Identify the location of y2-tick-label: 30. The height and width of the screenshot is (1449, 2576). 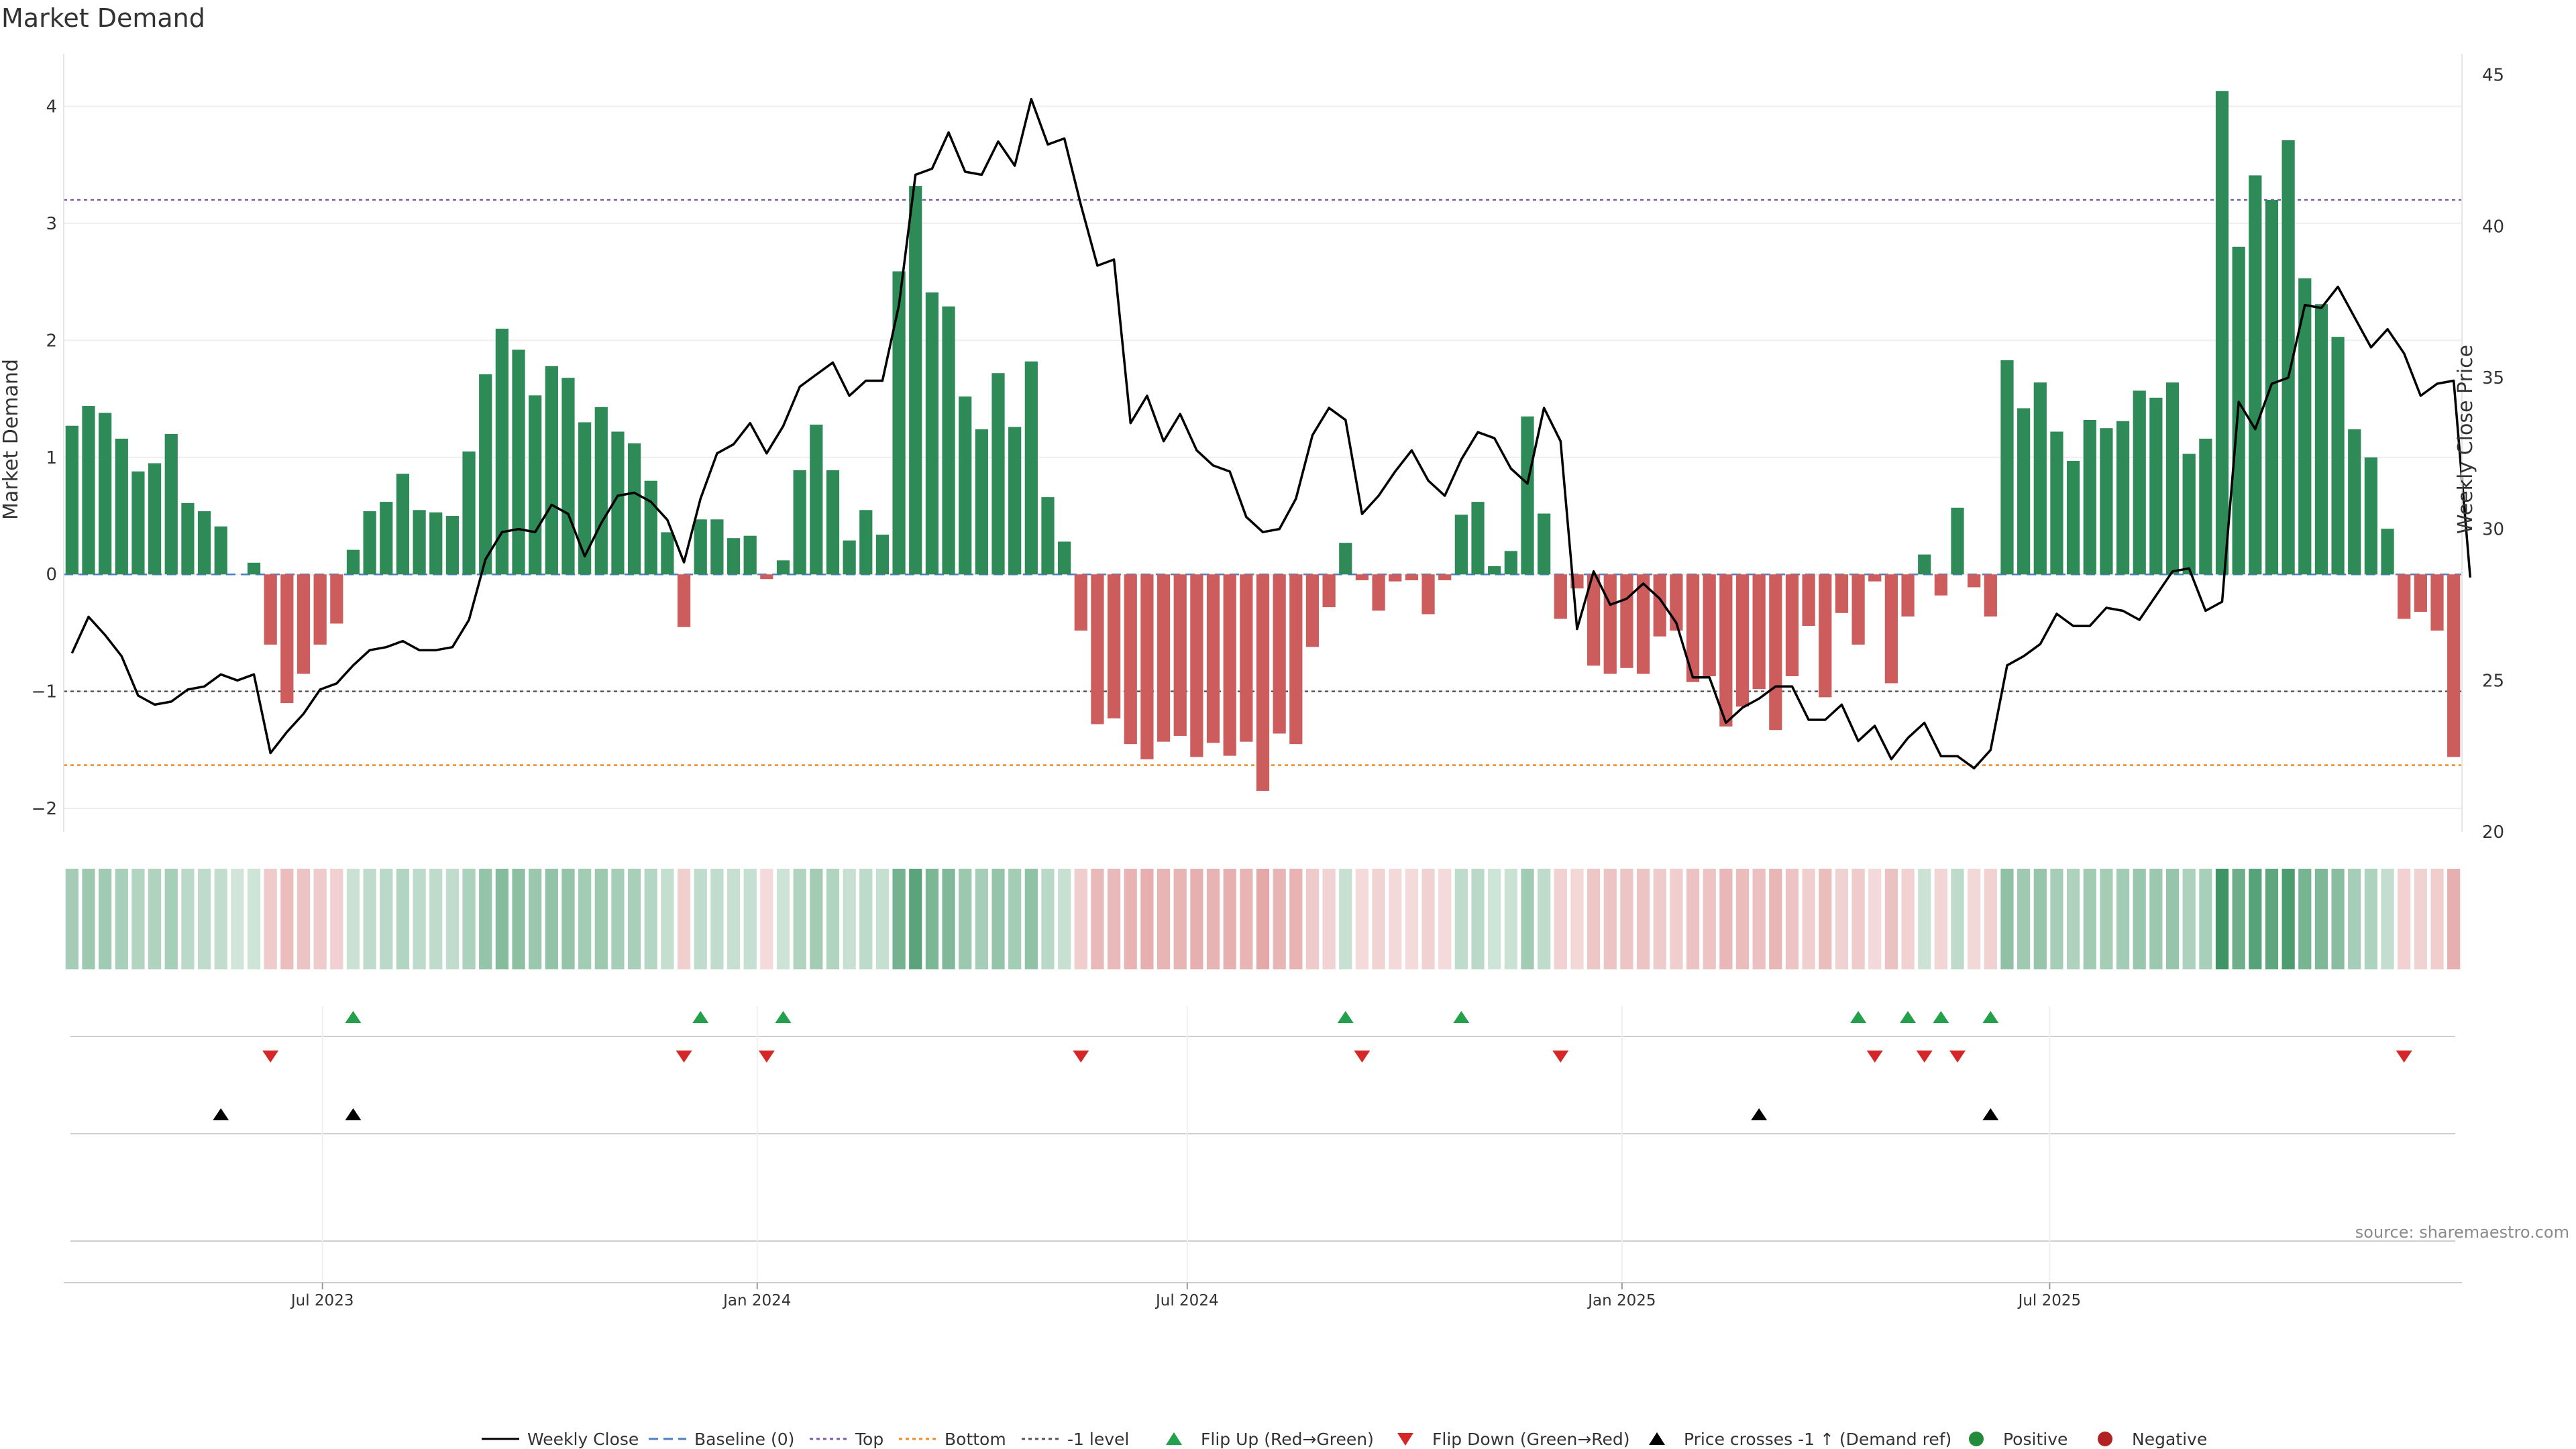
(2493, 530).